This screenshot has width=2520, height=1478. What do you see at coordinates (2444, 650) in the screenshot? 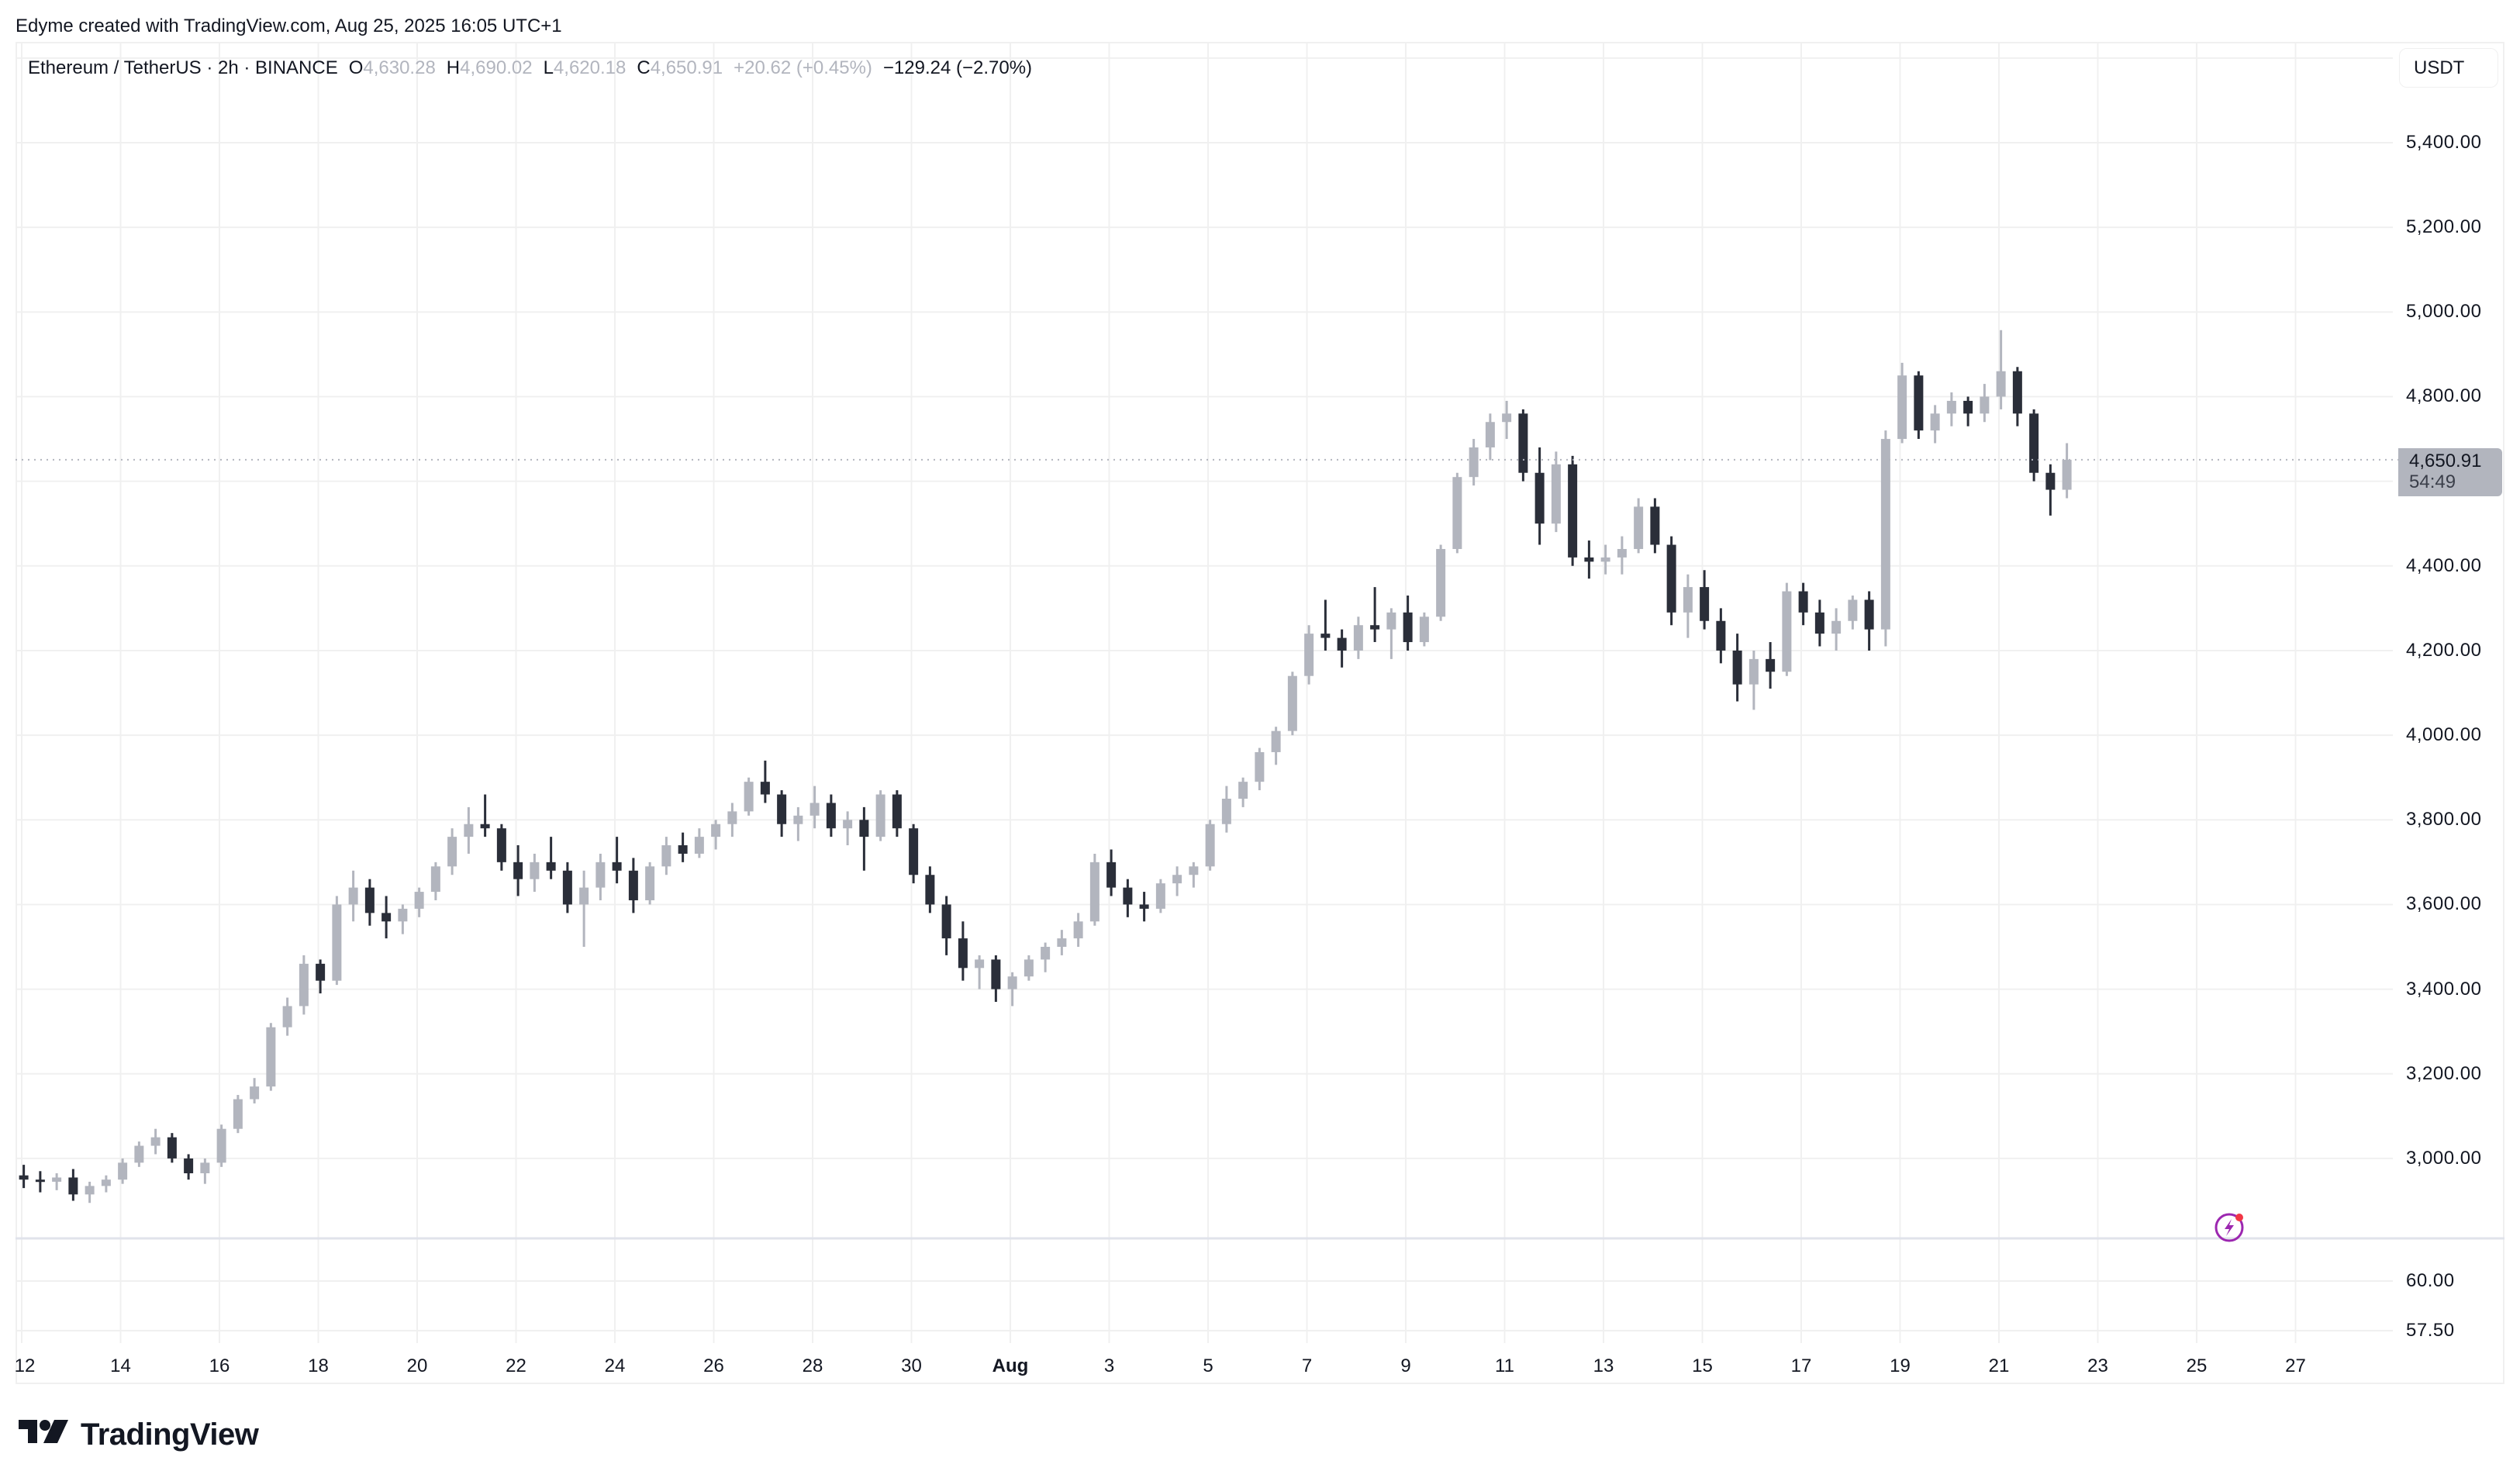
I see `price-axis-label: 4,200.00` at bounding box center [2444, 650].